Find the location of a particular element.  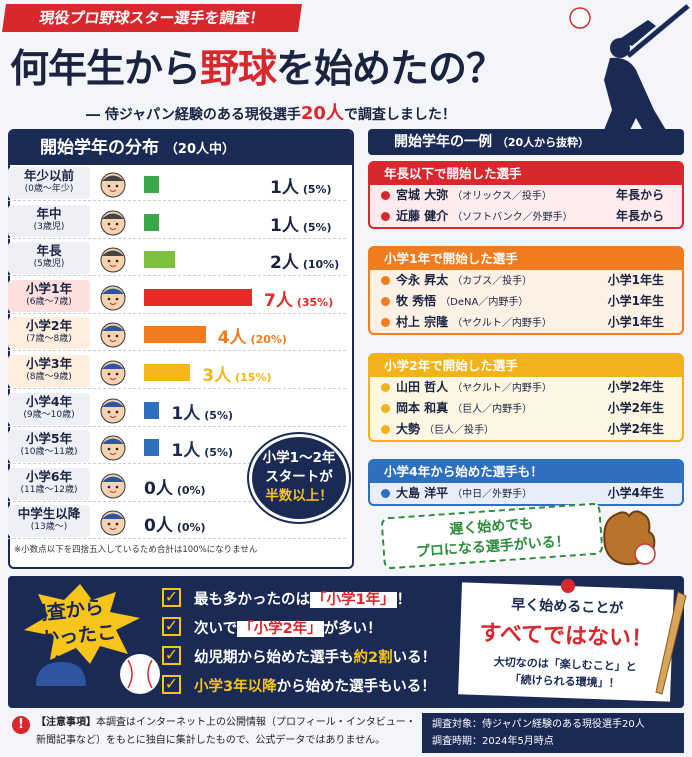

distribution-row: 小学1年 (6歳〜7歳) 7人 (35%) is located at coordinates (177, 296).